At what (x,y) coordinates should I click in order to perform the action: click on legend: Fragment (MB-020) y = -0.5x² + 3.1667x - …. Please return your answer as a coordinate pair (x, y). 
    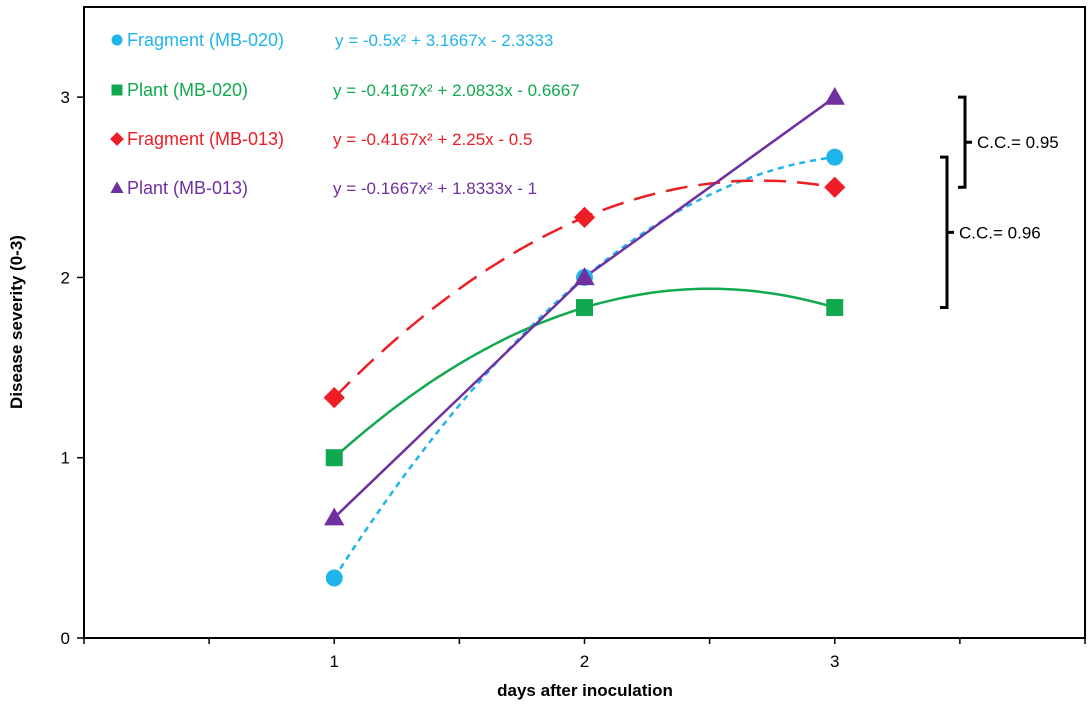
    Looking at the image, I should click on (345, 114).